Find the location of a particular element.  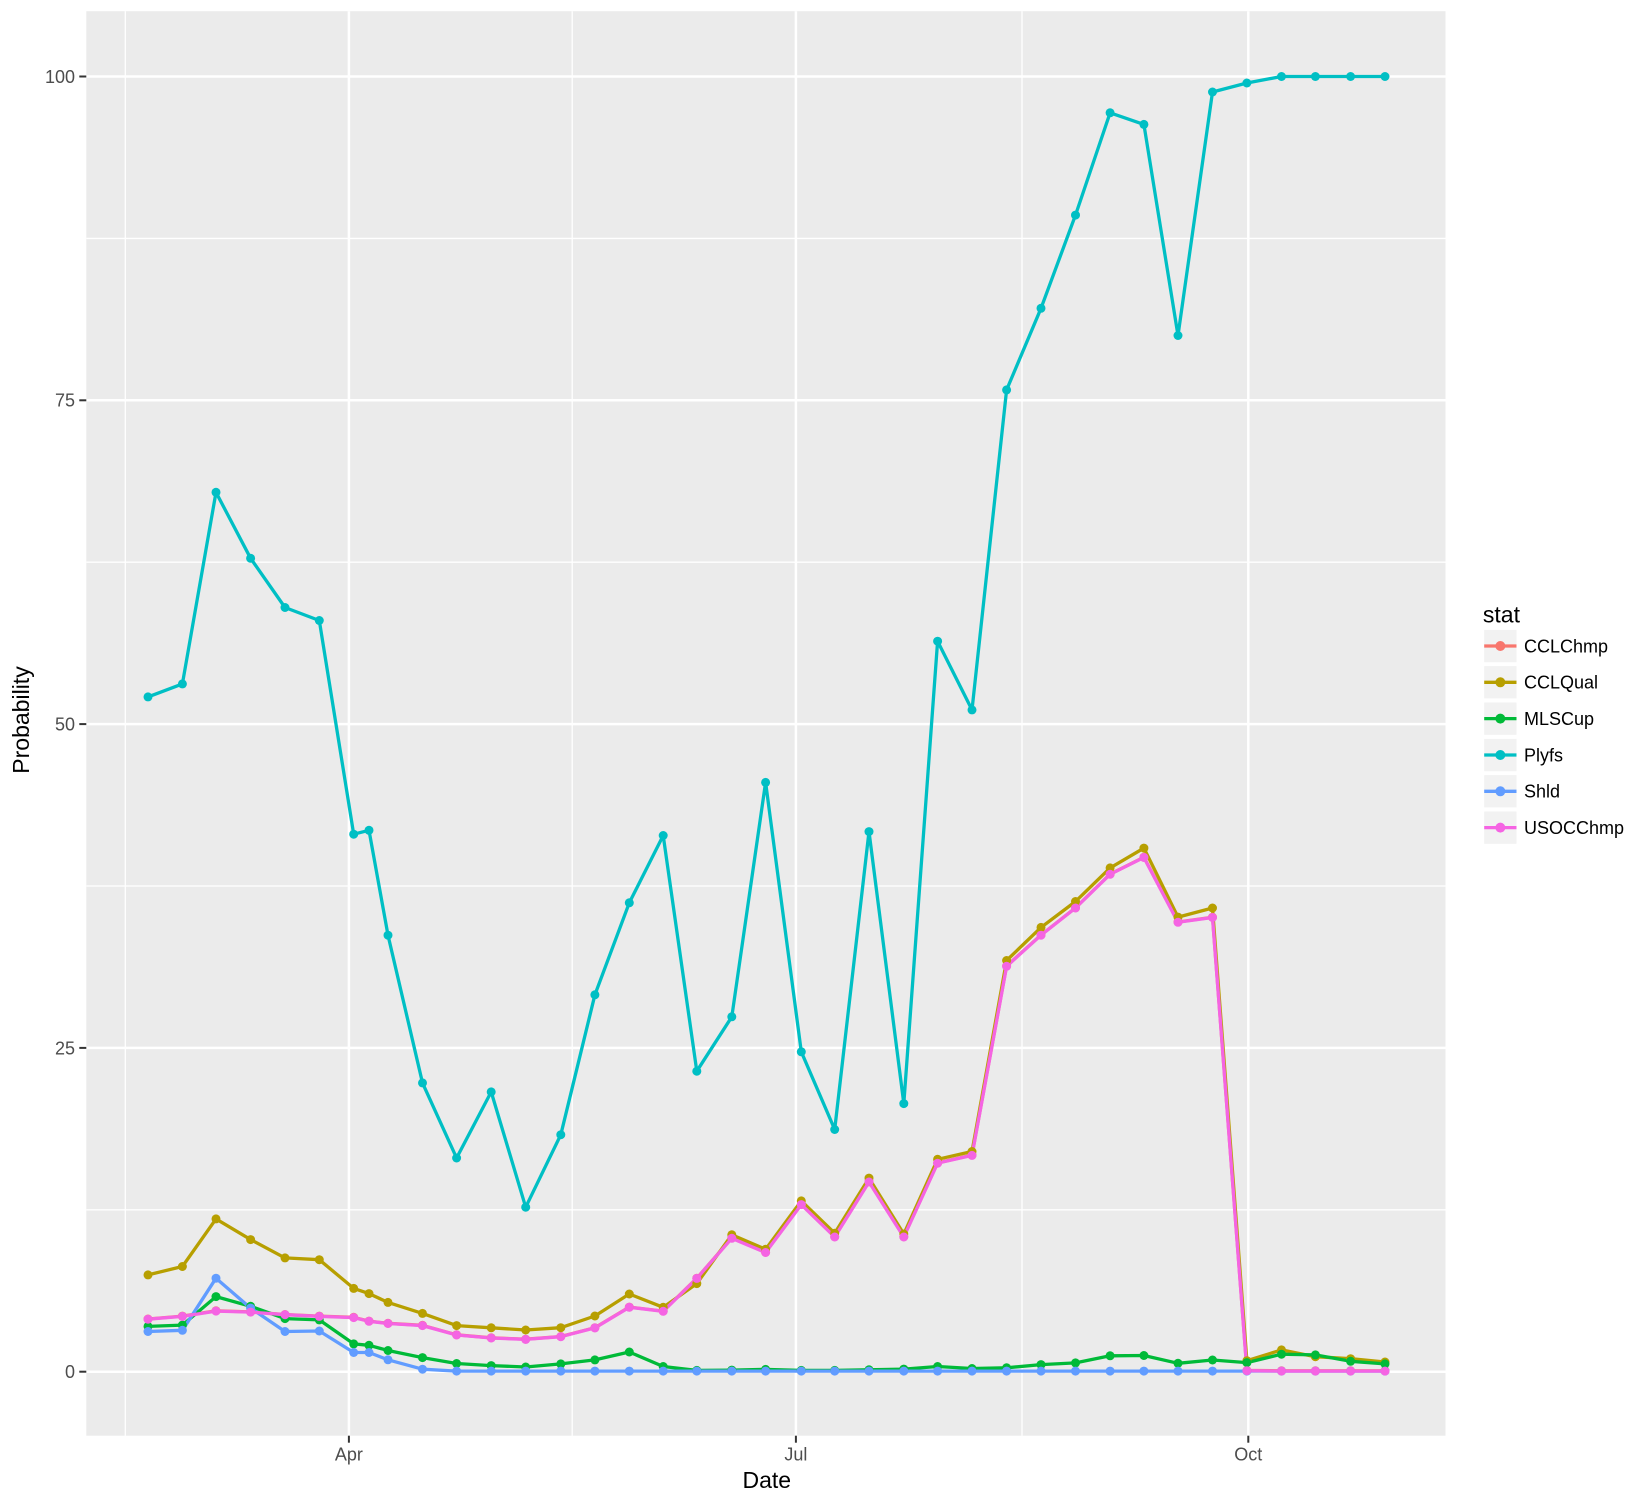

svg-text: CCLChmp is located at coordinates (1566, 646).